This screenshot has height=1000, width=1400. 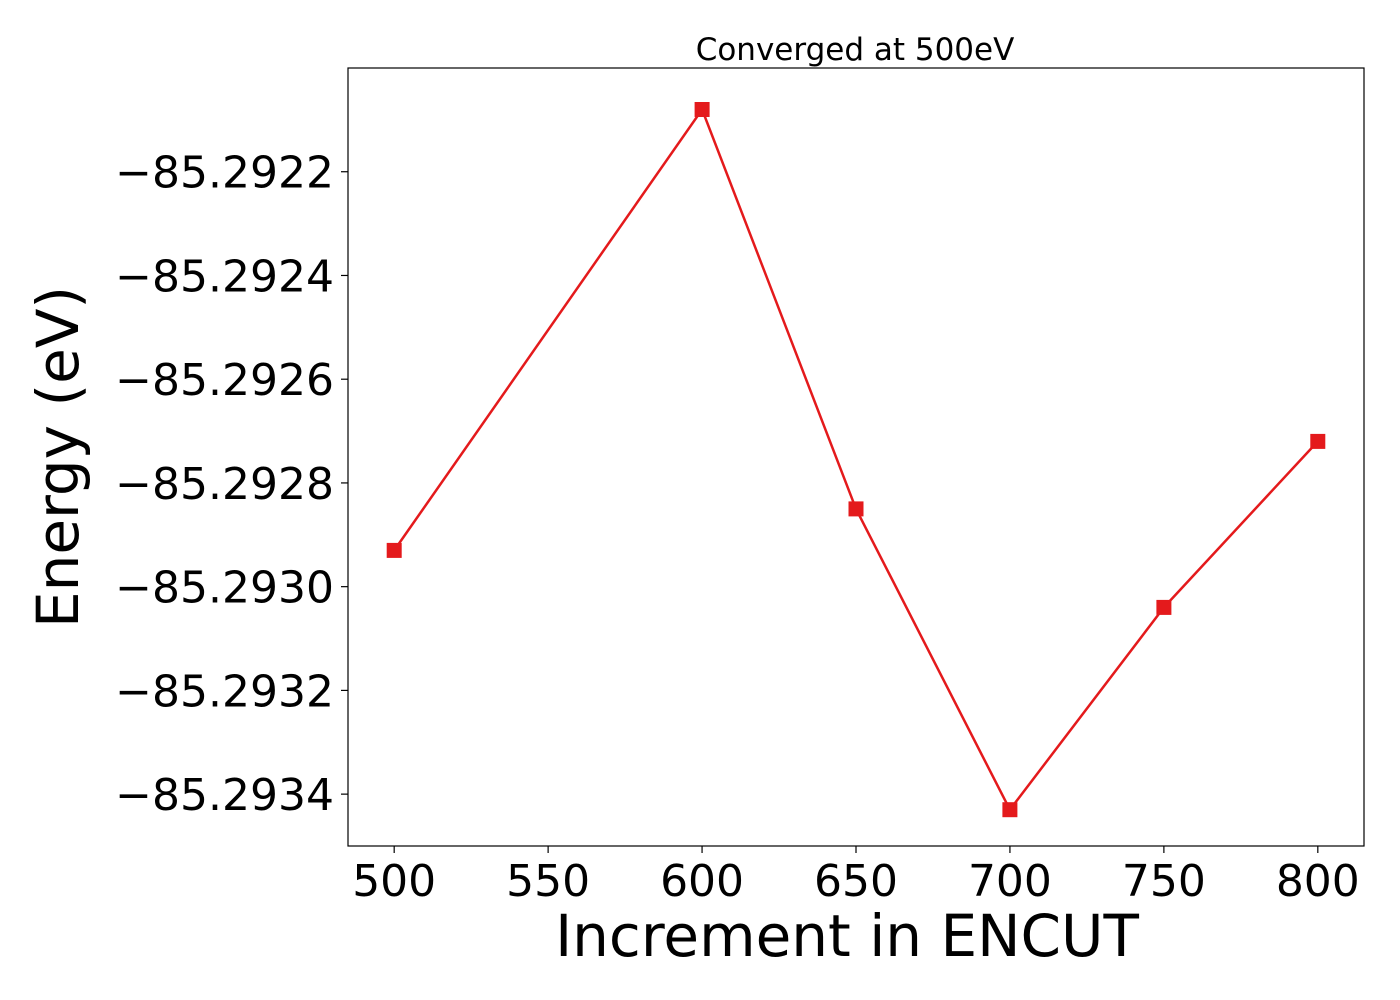 What do you see at coordinates (224, 380) in the screenshot?
I see `y-tick-label: −85.2926` at bounding box center [224, 380].